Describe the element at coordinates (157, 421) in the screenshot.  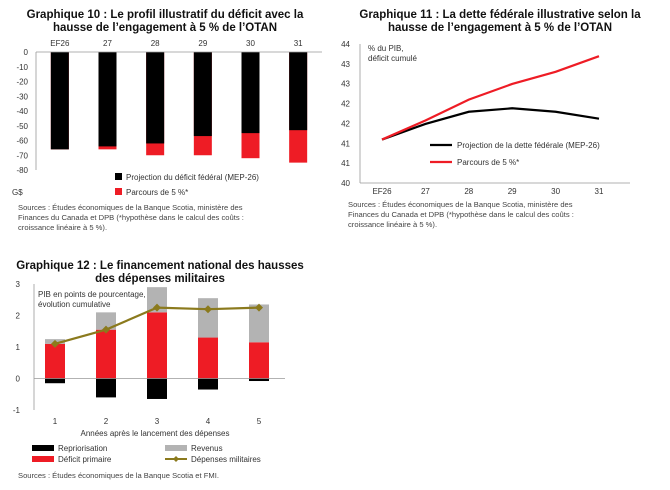
I see `chart12-xtick-label: 3` at that location.